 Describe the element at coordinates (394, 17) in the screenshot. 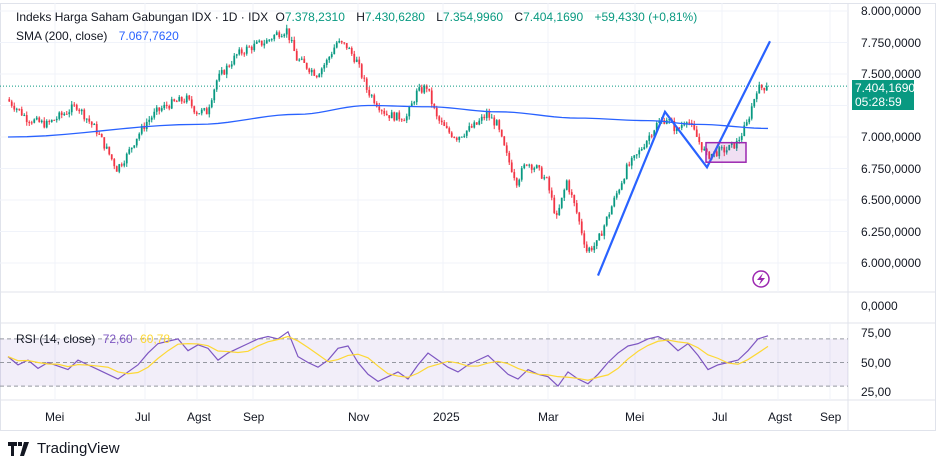

I see `high-value: 7.430,6280` at that location.